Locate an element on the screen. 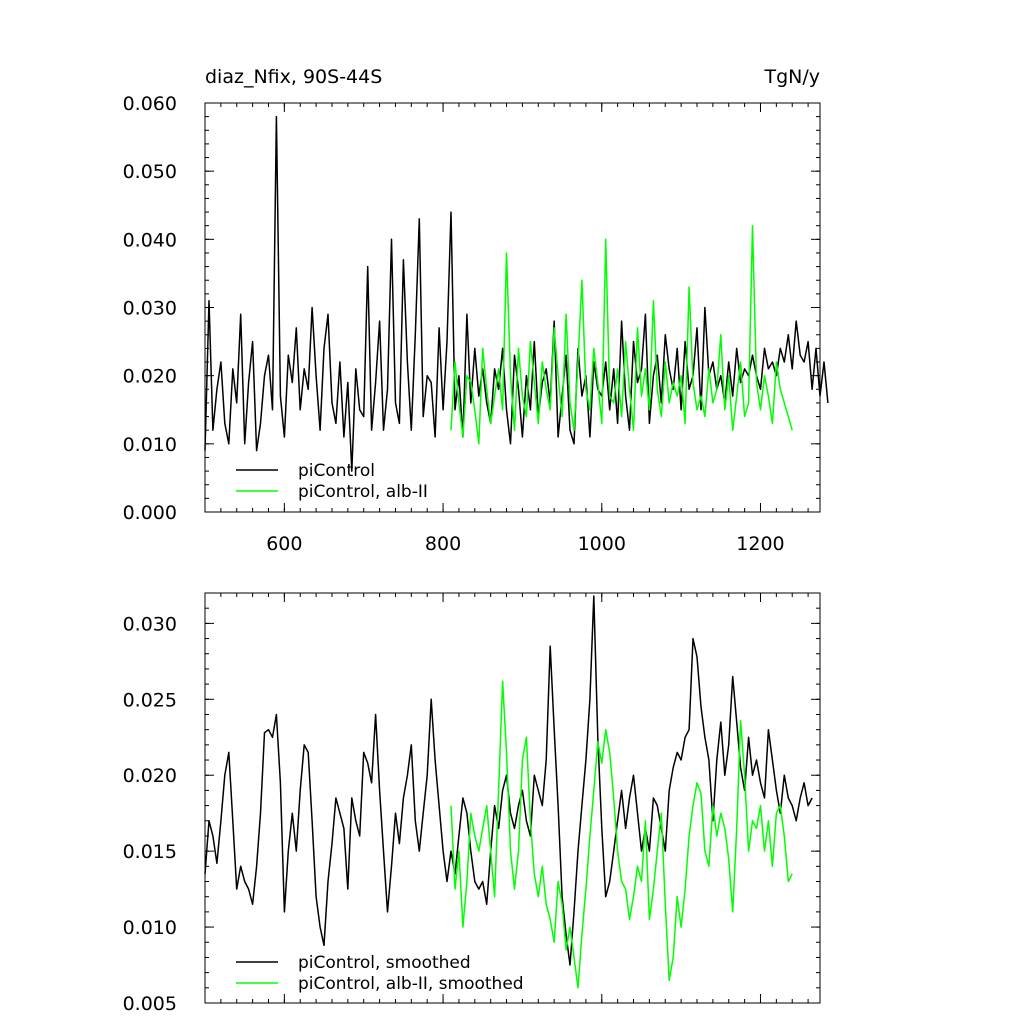 Image resolution: width=1024 pixels, height=1024 pixels. y-tick-label: 0.025 is located at coordinates (150, 700).